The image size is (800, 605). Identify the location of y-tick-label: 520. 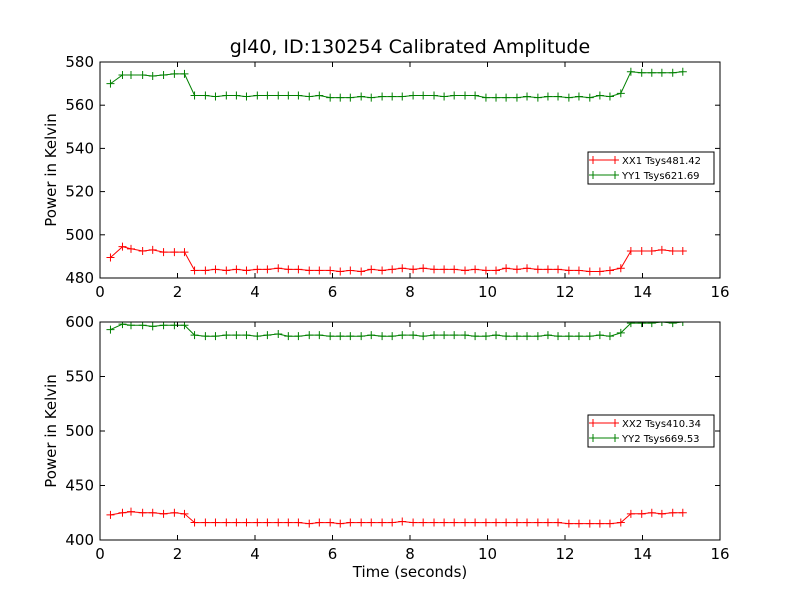
(79, 192).